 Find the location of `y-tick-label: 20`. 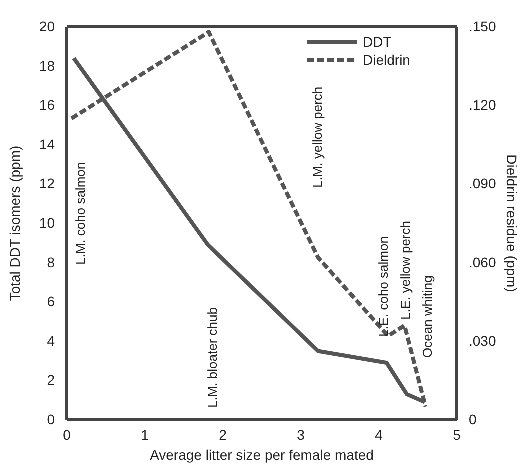

y-tick-label: 20 is located at coordinates (47, 26).